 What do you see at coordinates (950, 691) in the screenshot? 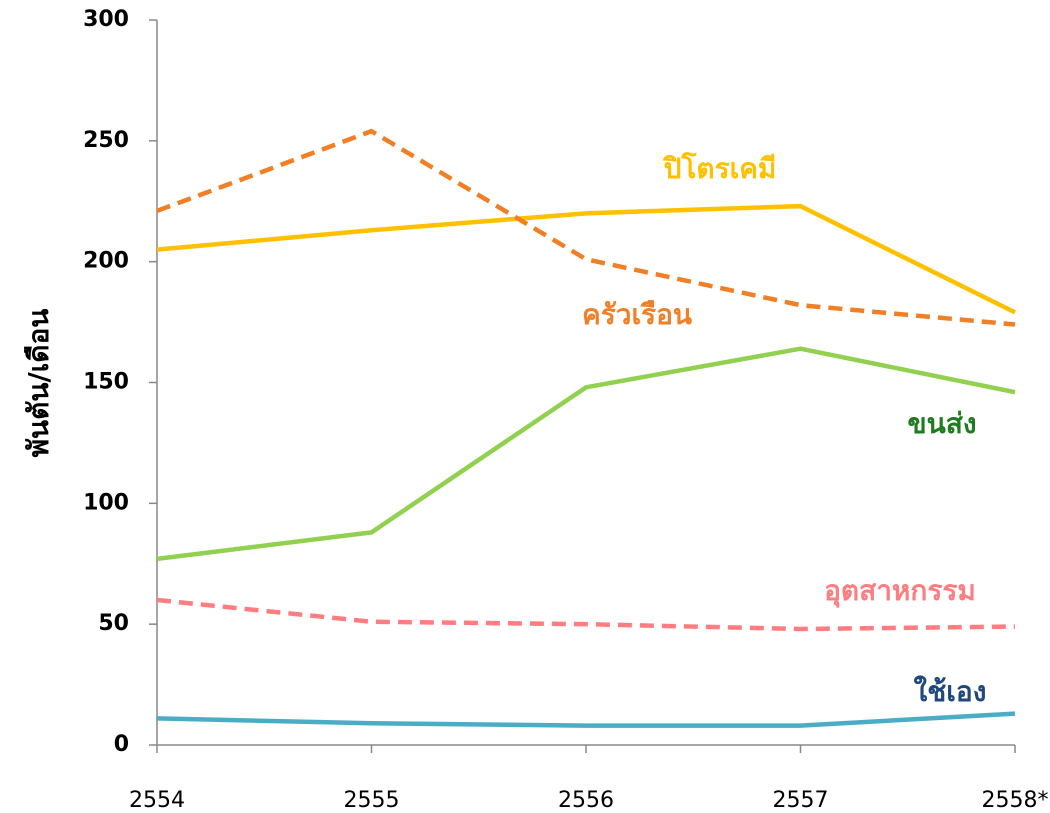
I see `series-label: ใช้เอง` at bounding box center [950, 691].